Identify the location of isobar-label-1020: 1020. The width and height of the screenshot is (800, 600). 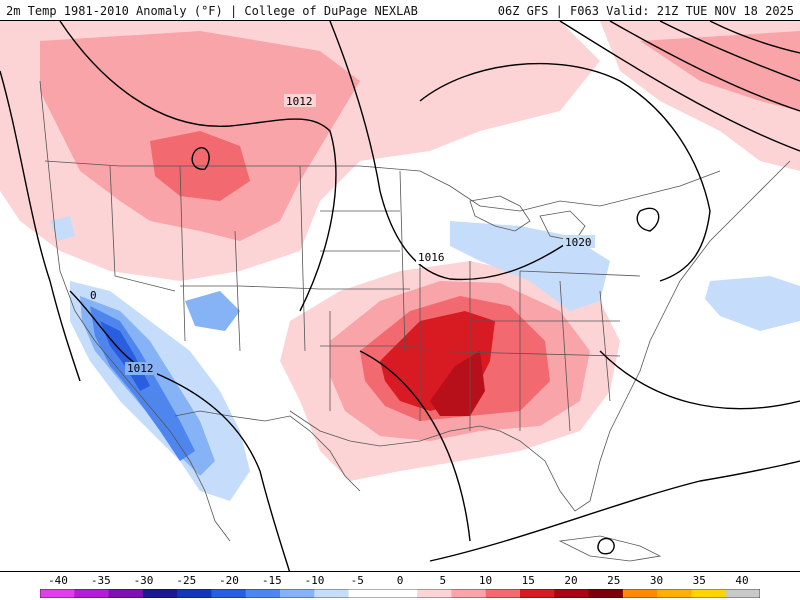
(578, 242).